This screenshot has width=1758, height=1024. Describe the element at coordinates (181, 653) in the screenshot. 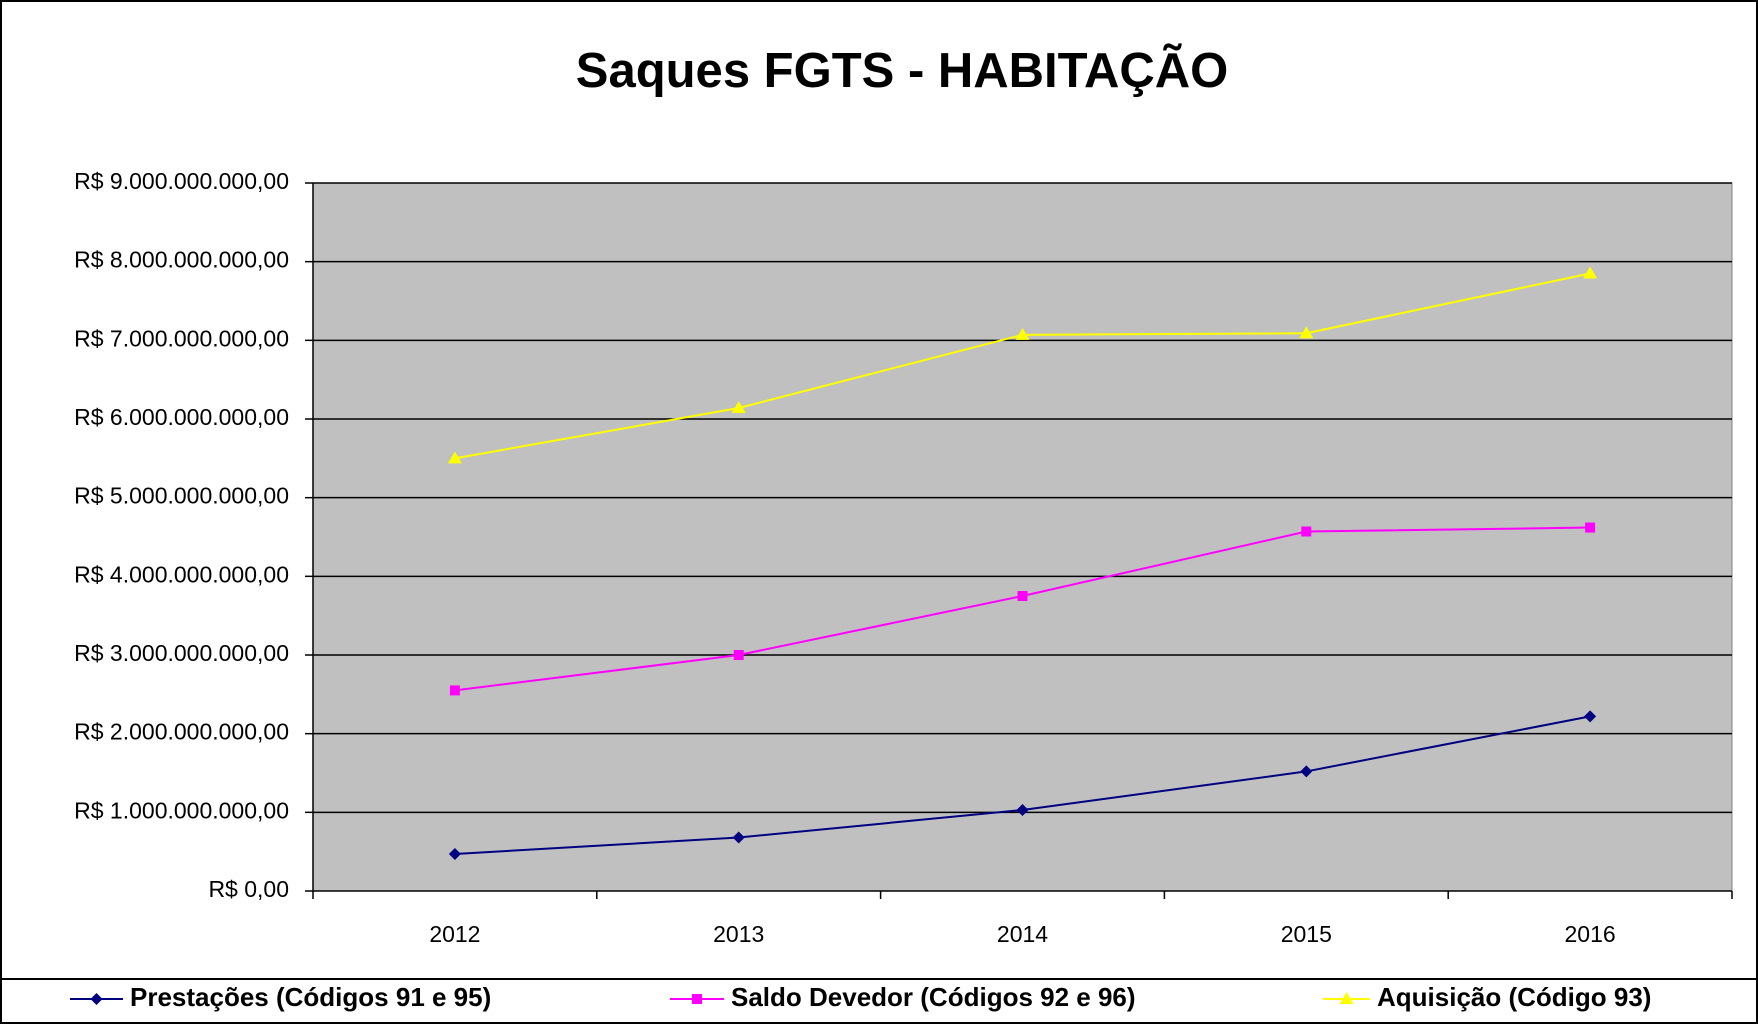

I see `y-tick-label: R$ 3.000.000.000,00` at that location.